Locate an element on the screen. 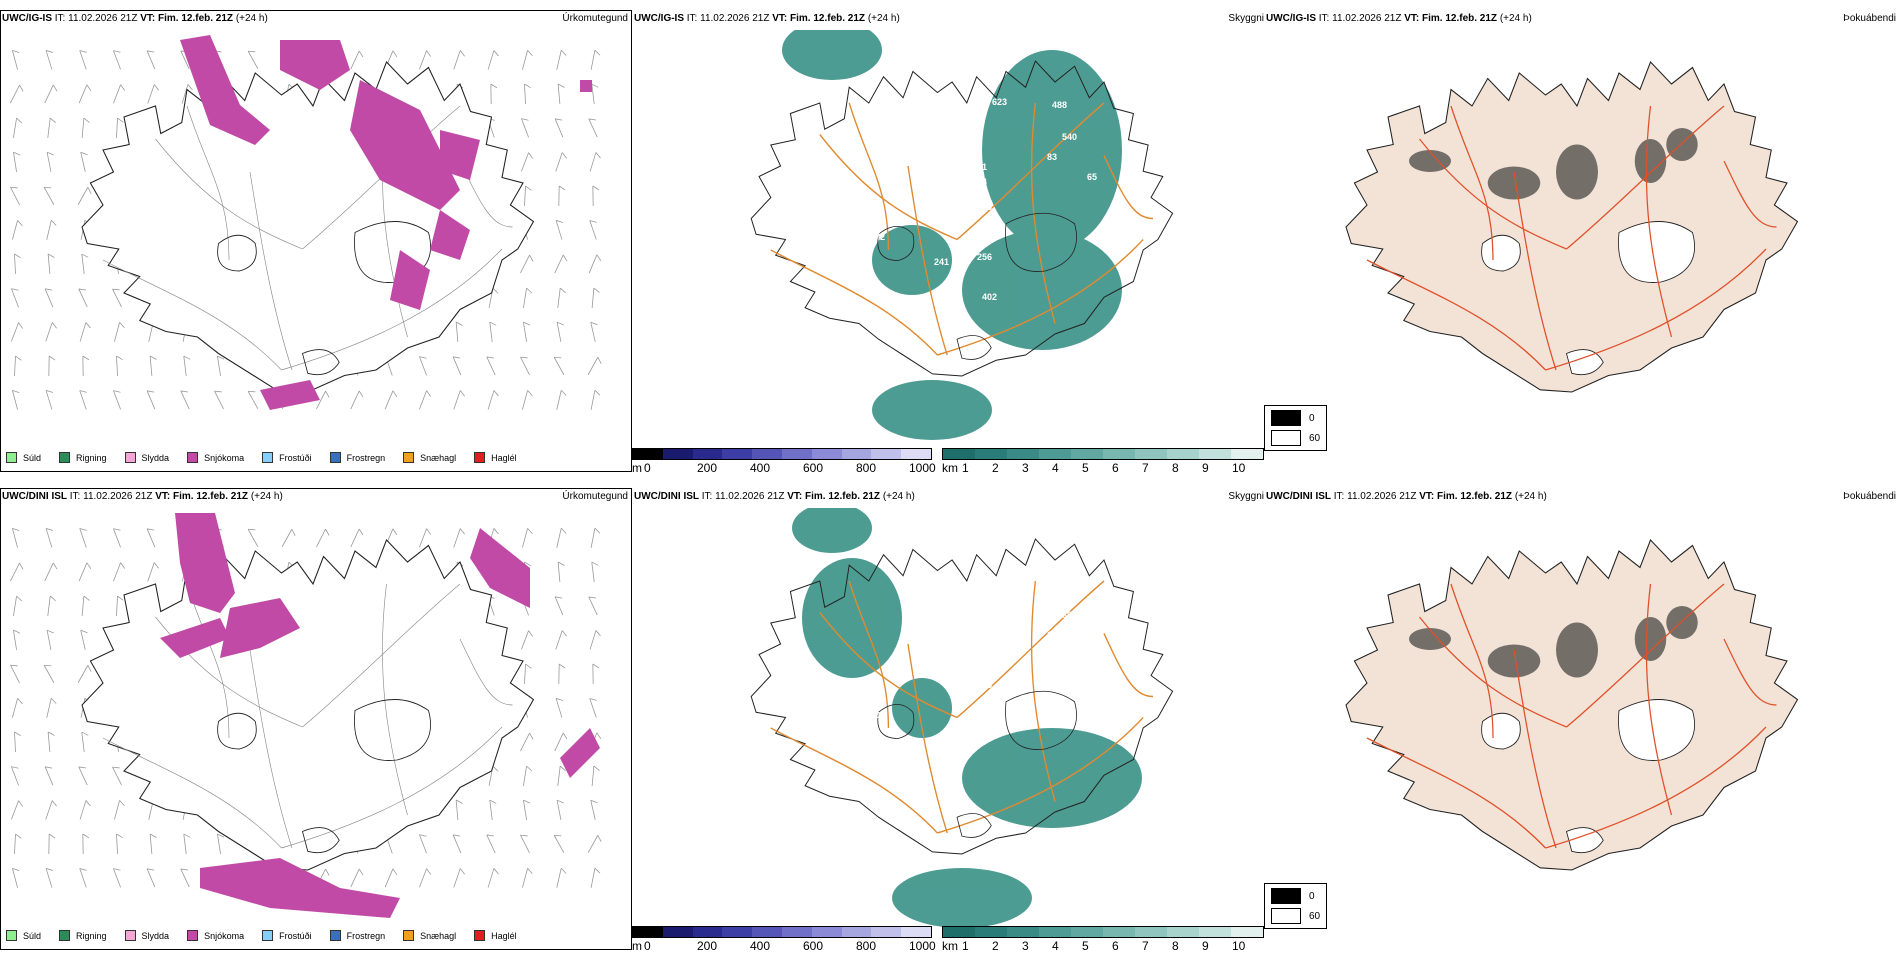 This screenshot has height=958, width=1900. fog-swatch-dark is located at coordinates (1286, 896).